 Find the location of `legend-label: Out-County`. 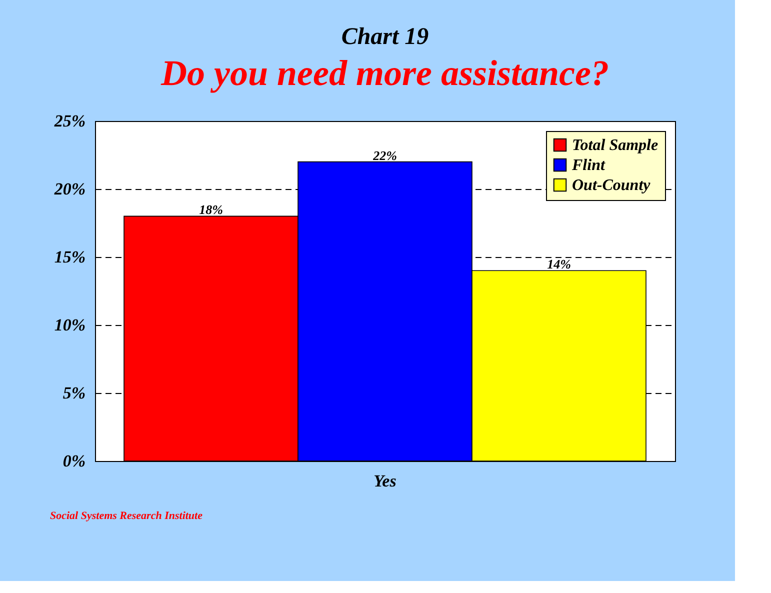

legend-label: Out-County is located at coordinates (612, 185).